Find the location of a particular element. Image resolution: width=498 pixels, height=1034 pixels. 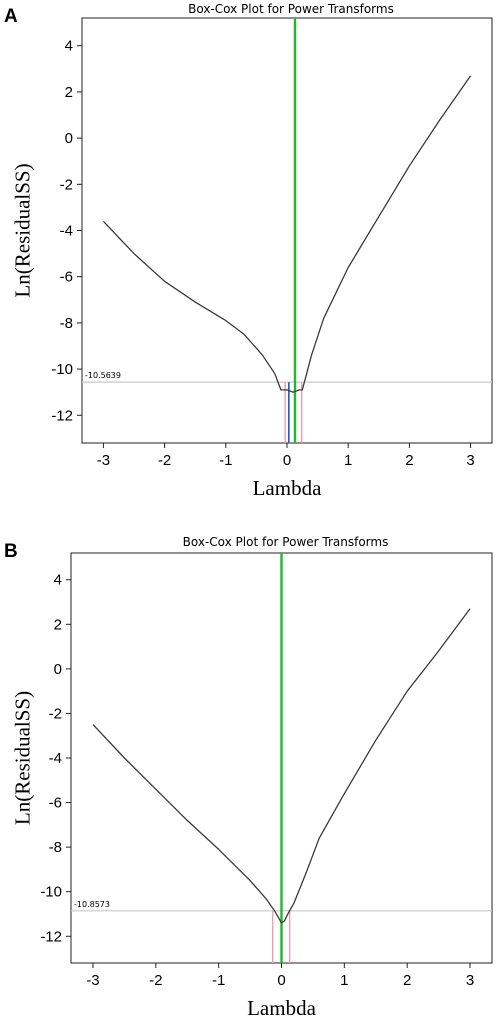

panel-letter: A is located at coordinates (11, 16).